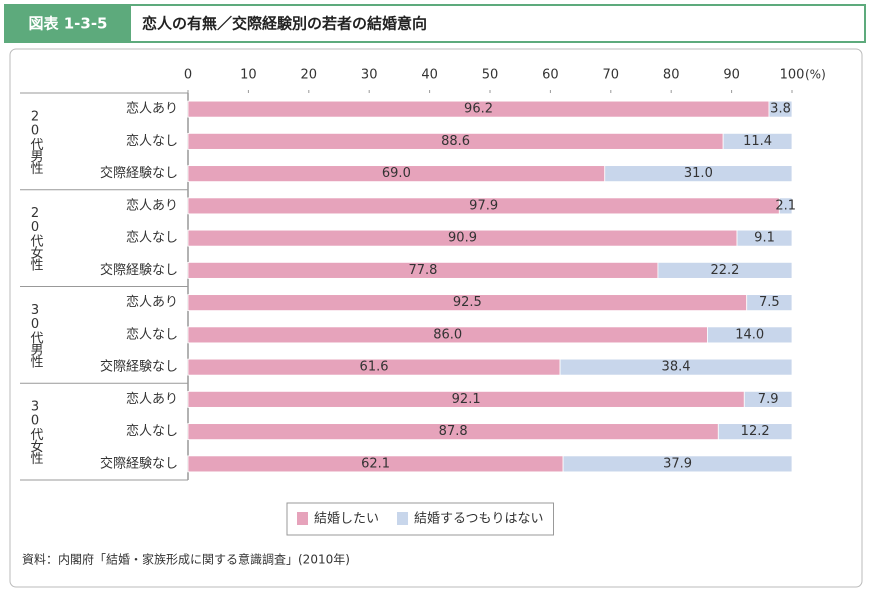  What do you see at coordinates (447, 334) in the screenshot?
I see `data-label: 86.0` at bounding box center [447, 334].